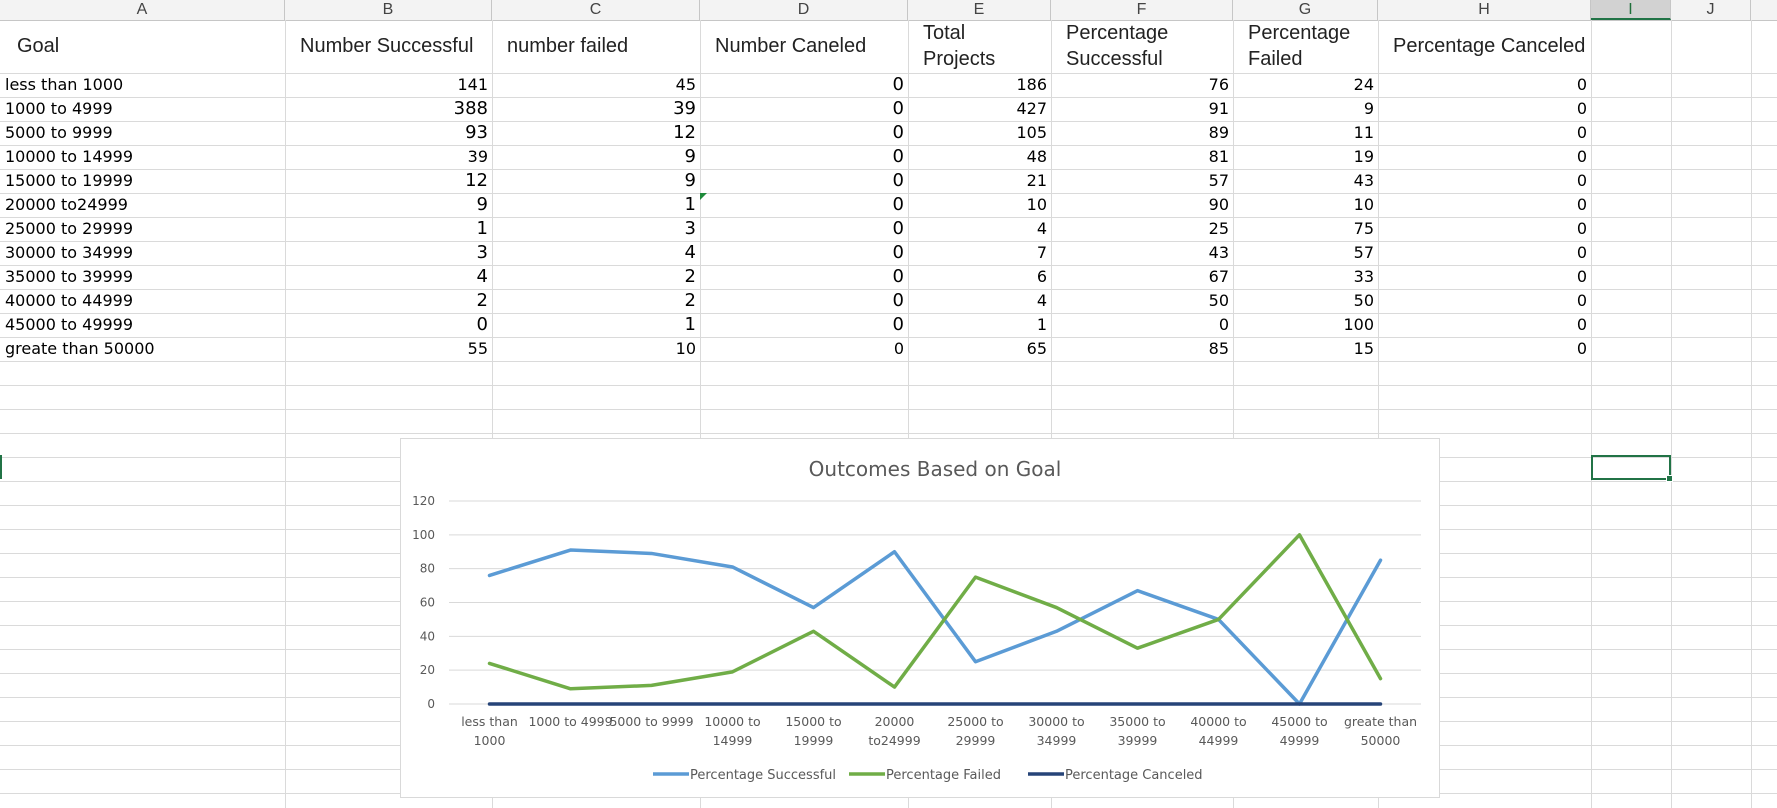 The height and width of the screenshot is (808, 1777). Describe the element at coordinates (959, 59) in the screenshot. I see `header-total-line2: Projects` at that location.